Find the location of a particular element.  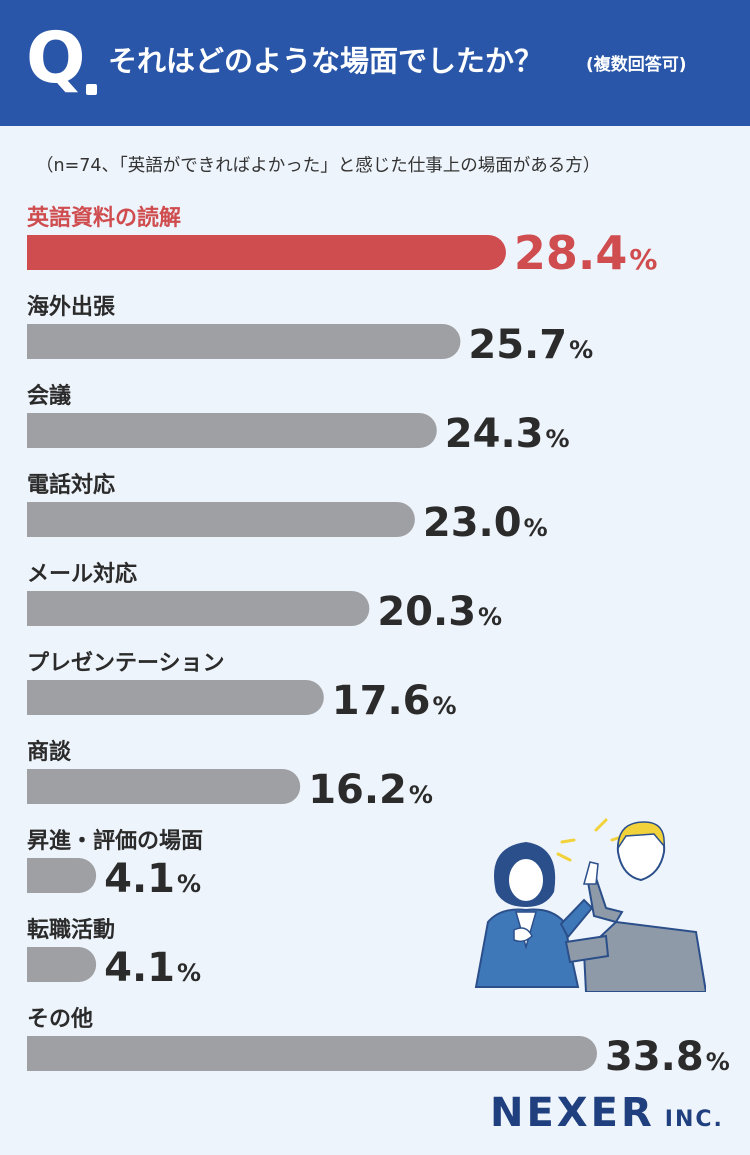

brand-logo: NEXER INC. is located at coordinates (607, 1113).